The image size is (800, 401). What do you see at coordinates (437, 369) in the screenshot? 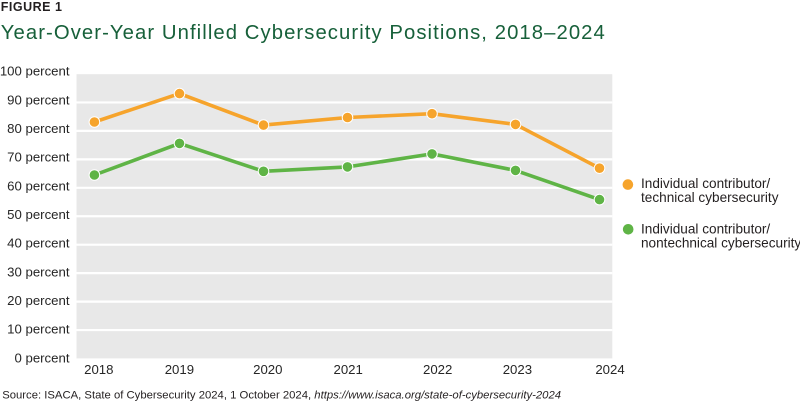
I see `svg-text: 2022` at bounding box center [437, 369].